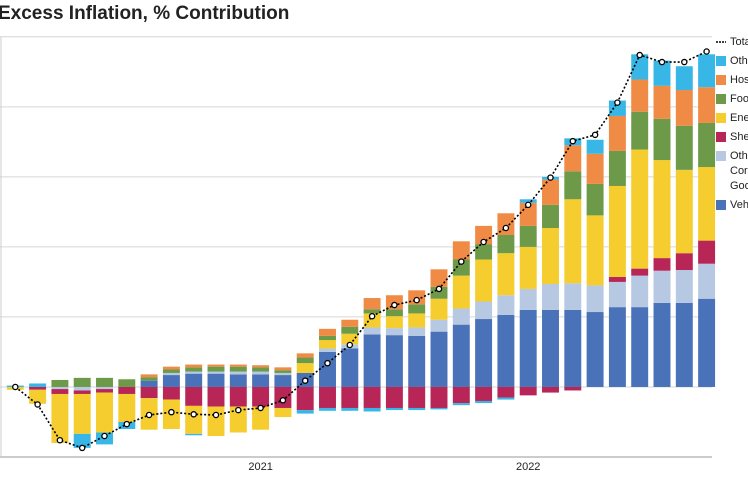 Image resolution: width=748 pixels, height=498 pixels. I want to click on legend-label: Ener, so click(739, 118).